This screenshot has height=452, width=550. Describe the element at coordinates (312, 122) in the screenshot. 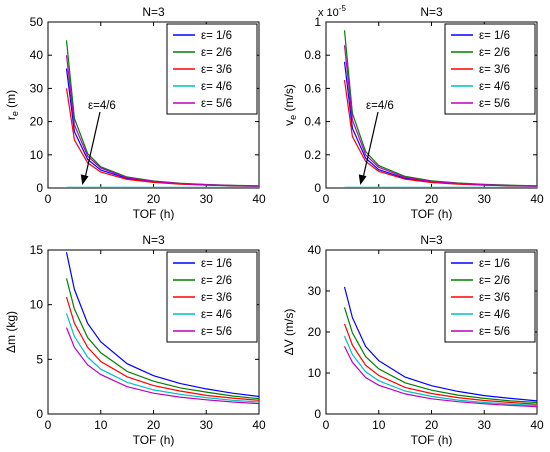

I see `y-tick-label: 0.4` at that location.